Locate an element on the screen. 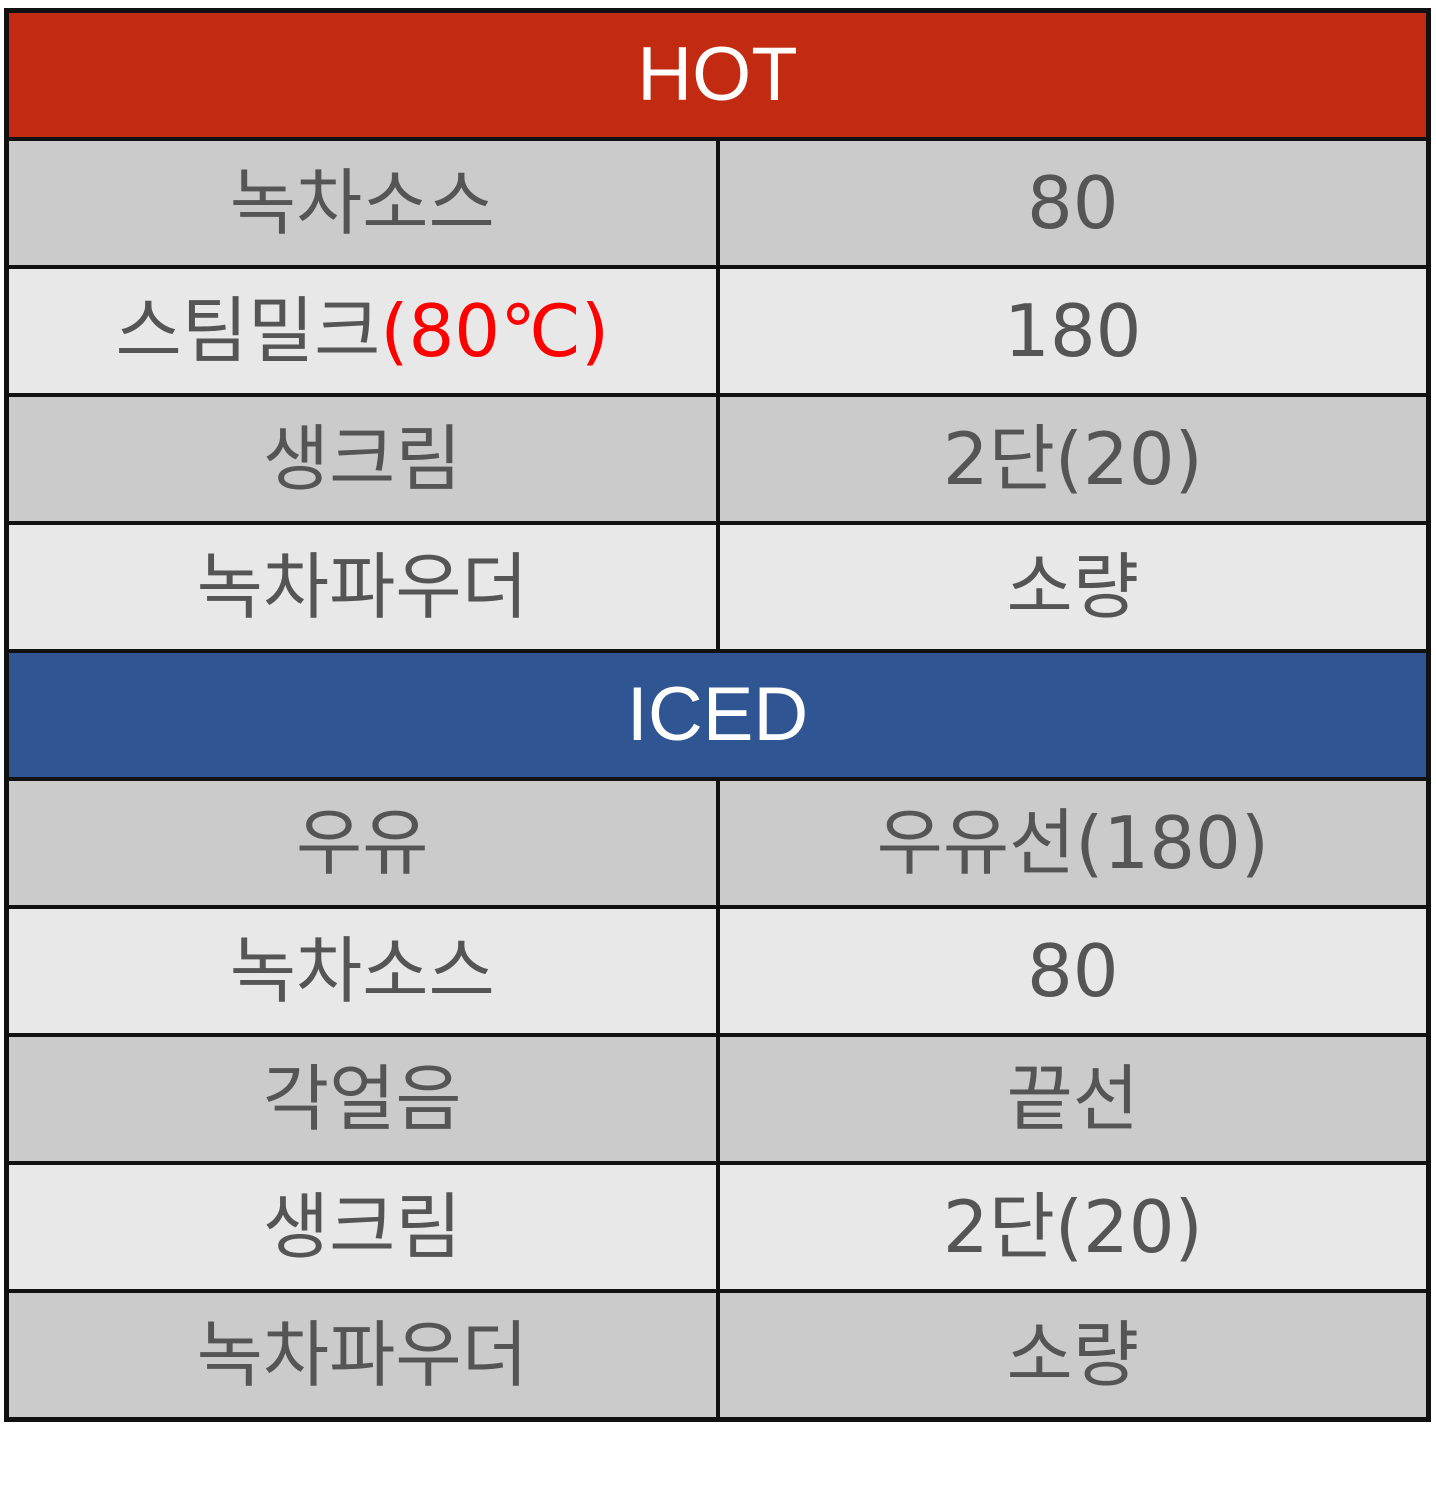  iced-section-header: ICED is located at coordinates (717, 715).